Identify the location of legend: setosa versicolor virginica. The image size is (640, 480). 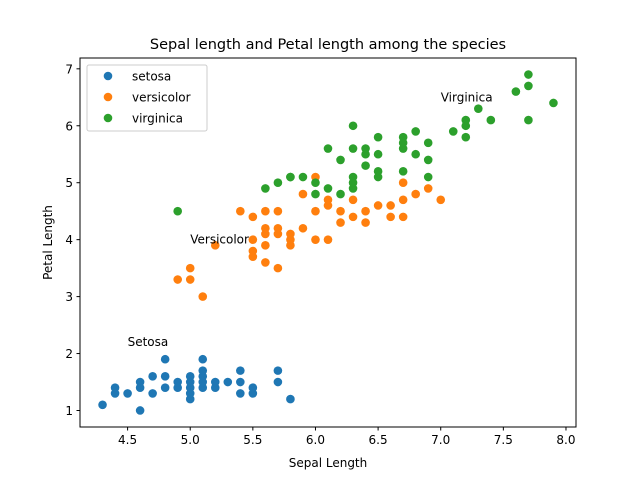
(147, 98).